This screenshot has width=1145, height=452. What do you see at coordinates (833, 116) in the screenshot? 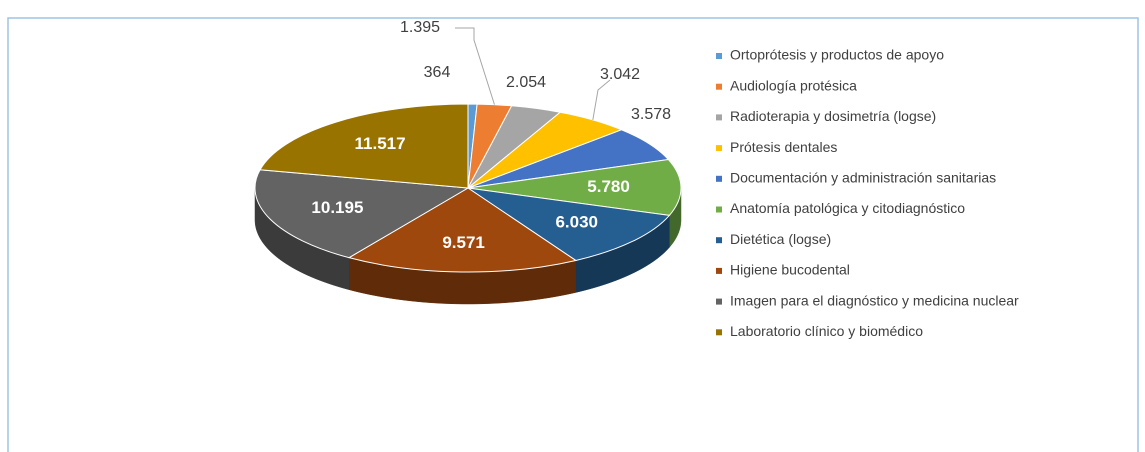
I see `legend-label: Radioterapia y dosimetría (logse)` at bounding box center [833, 116].